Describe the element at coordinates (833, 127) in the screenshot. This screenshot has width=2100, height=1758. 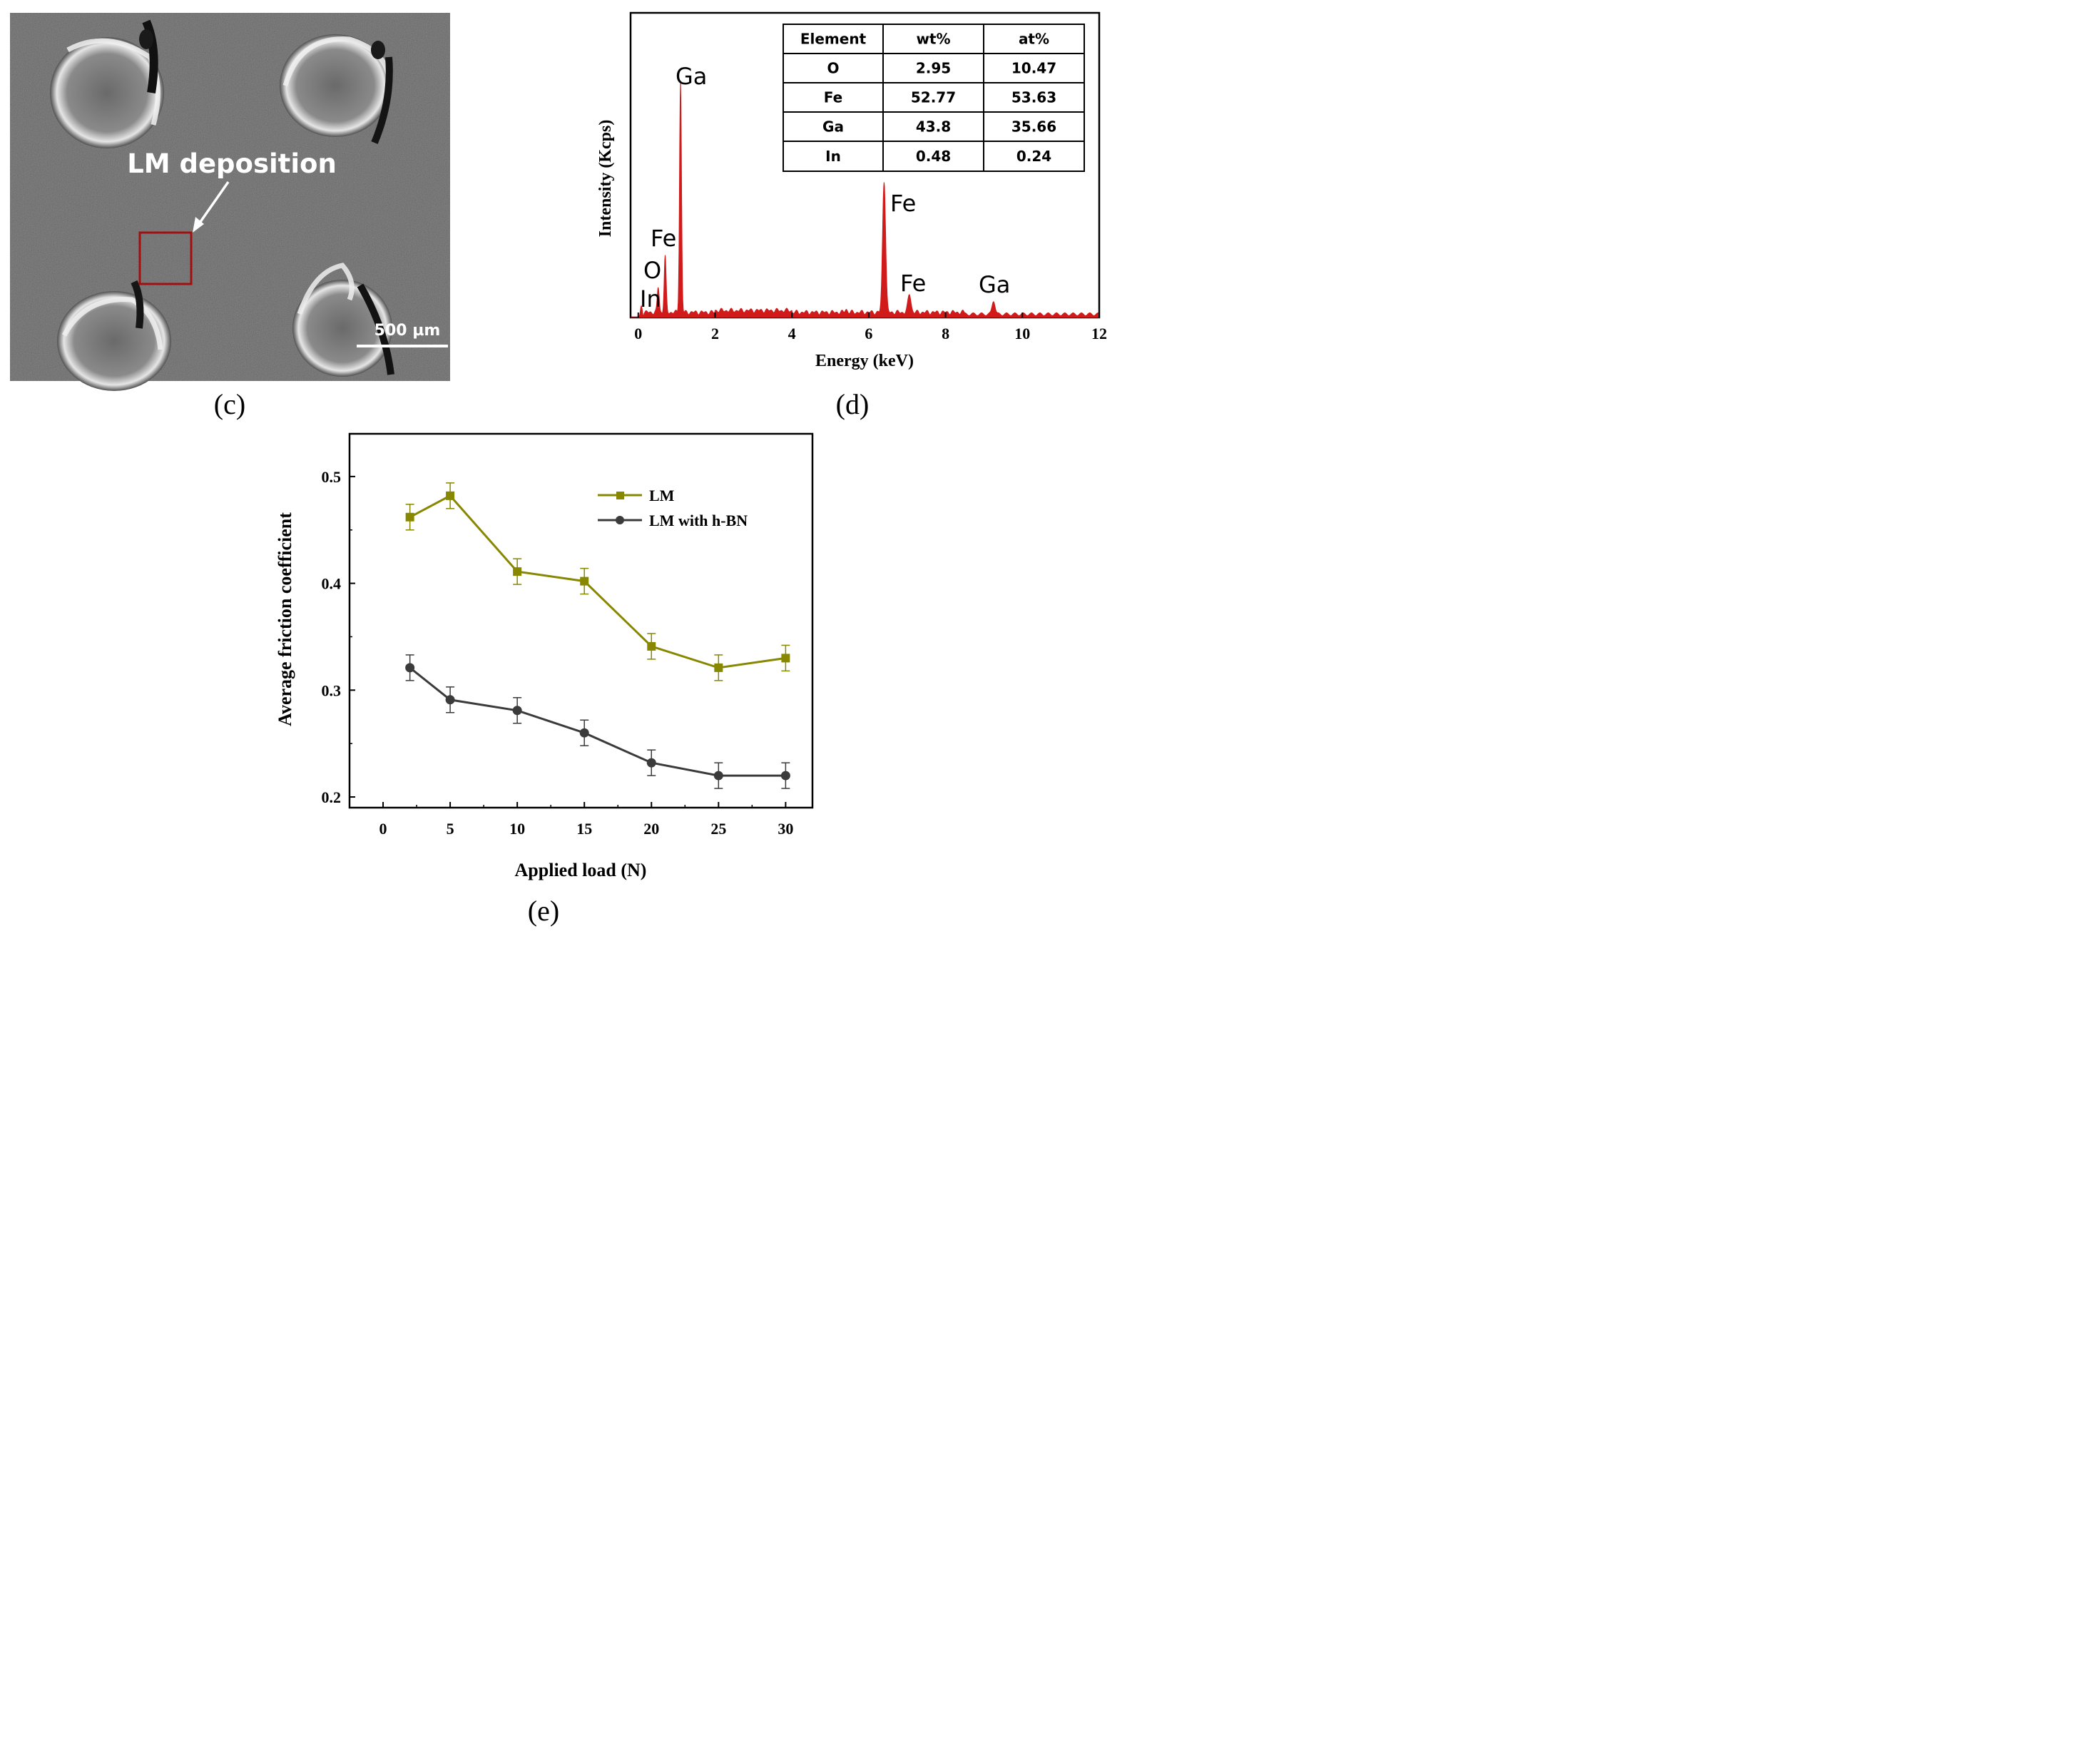
I see `table-cell: Ga` at that location.